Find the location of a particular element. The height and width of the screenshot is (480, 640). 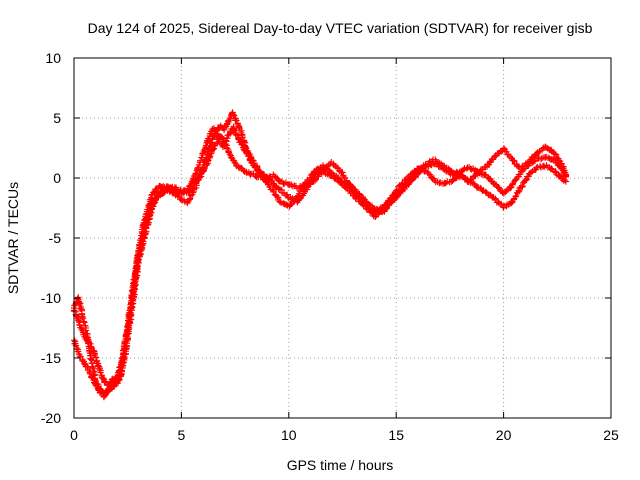

x-tick-label: 0 is located at coordinates (74, 435).